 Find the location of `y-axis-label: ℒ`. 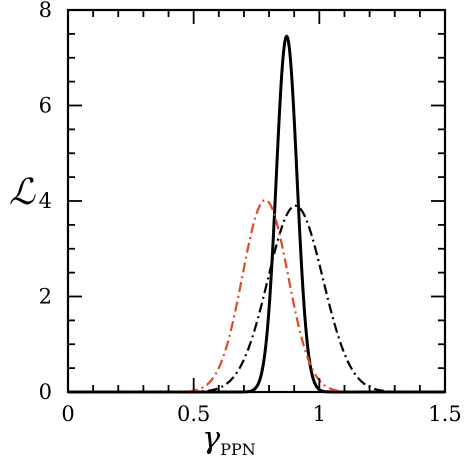

y-axis-label: ℒ is located at coordinates (22, 192).